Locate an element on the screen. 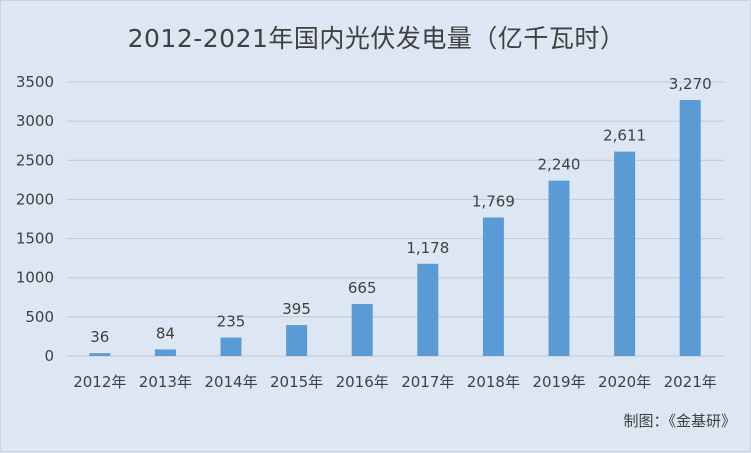 Image resolution: width=751 pixels, height=453 pixels. x-tick-label: 2014年 is located at coordinates (230, 382).